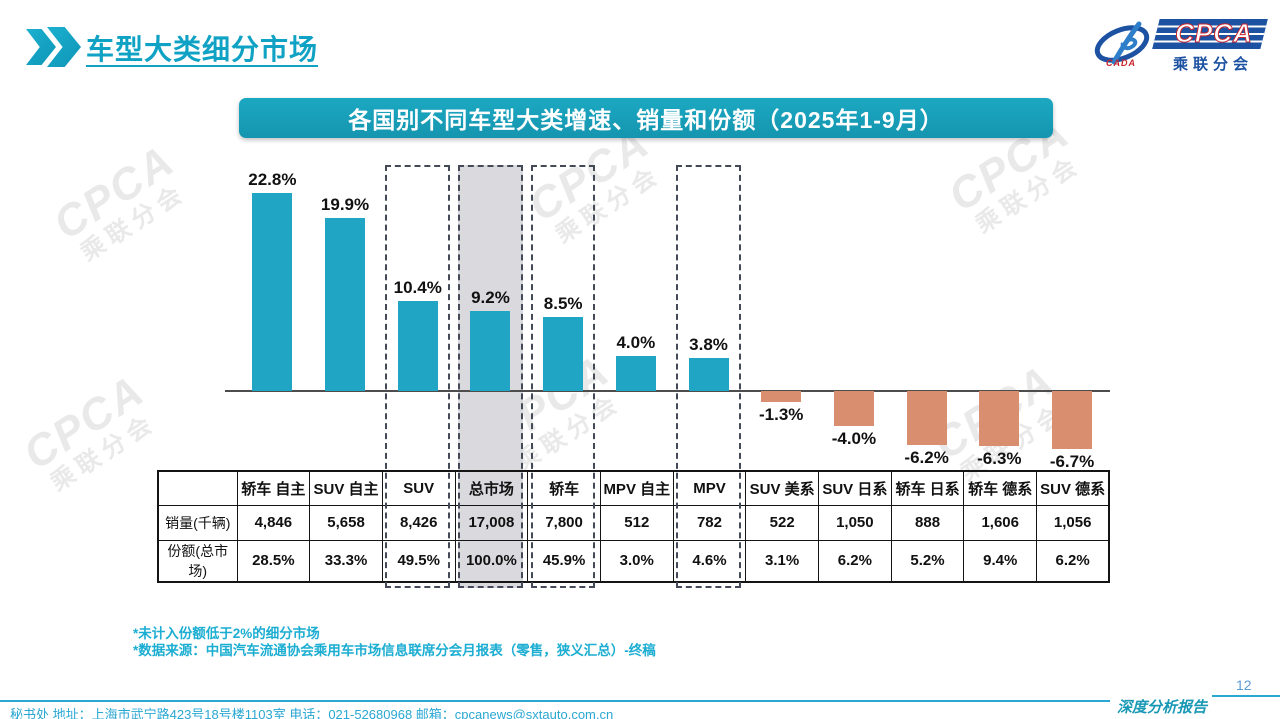  What do you see at coordinates (563, 303) in the screenshot?
I see `bar-value-label: 8.5%` at bounding box center [563, 303].